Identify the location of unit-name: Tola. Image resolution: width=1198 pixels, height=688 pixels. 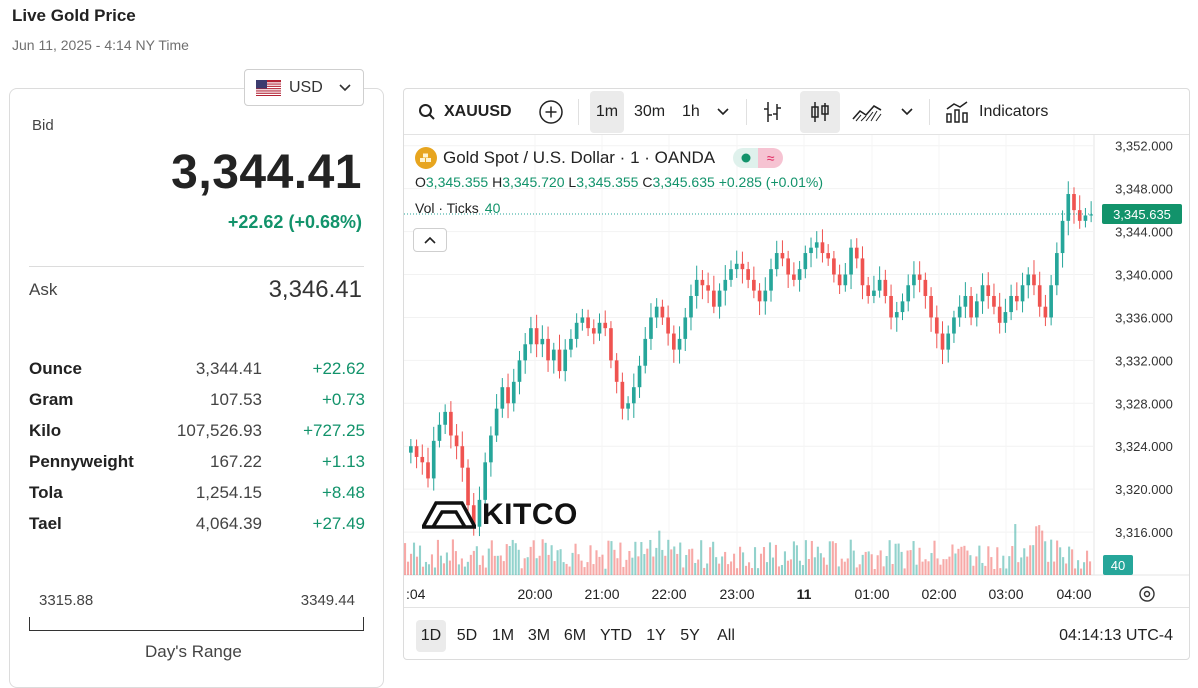
(46, 492).